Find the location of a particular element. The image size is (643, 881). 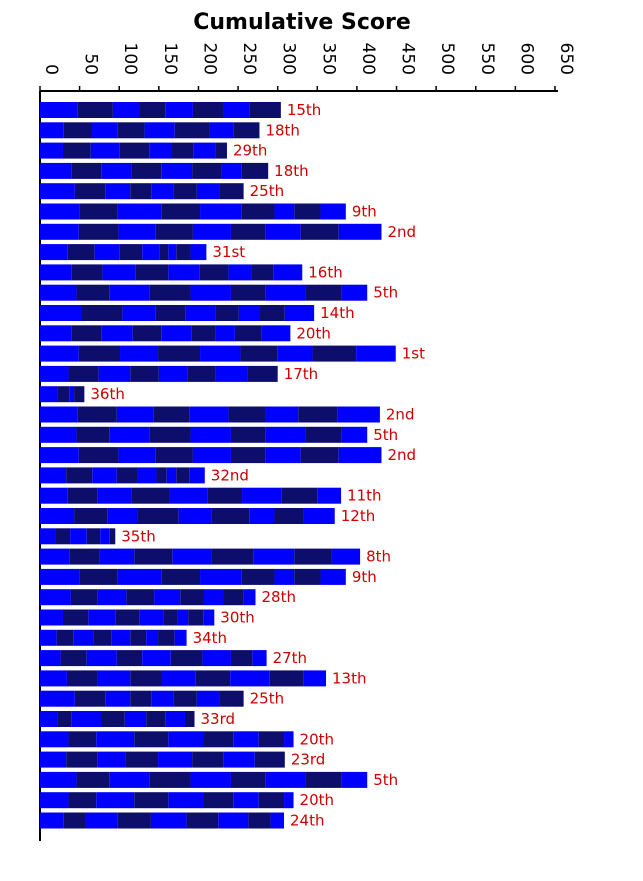

bar-row: 27th is located at coordinates (173, 658).